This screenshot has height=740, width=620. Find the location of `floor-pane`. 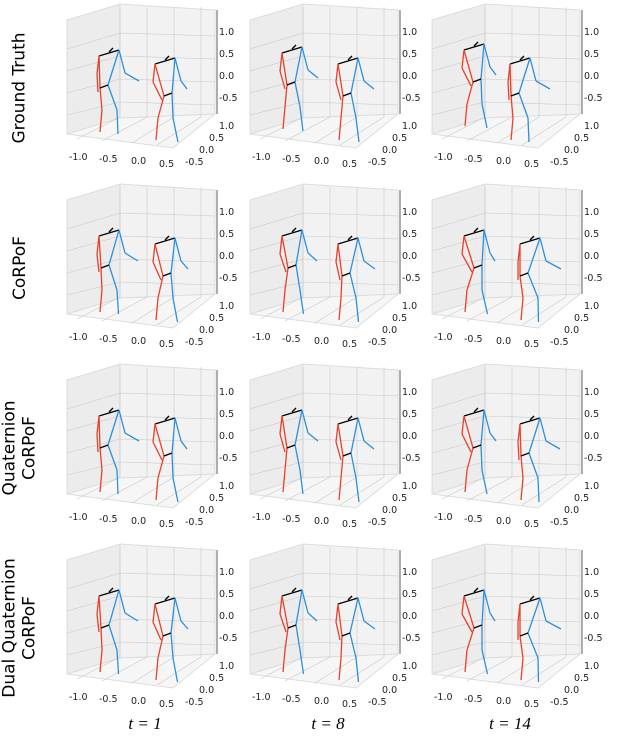

floor-pane is located at coordinates (506, 131).